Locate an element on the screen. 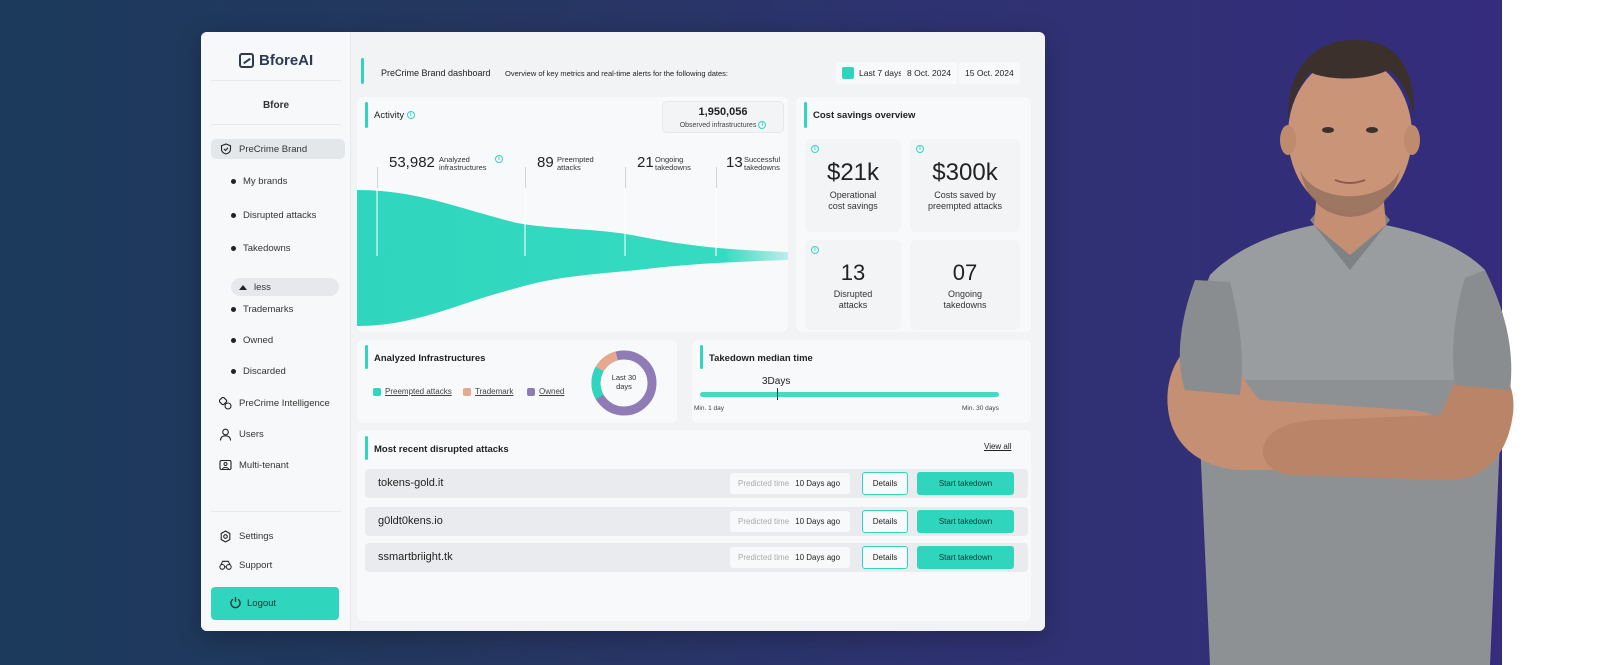  sidebar-subitem-label: Disrupted attacks is located at coordinates (280, 215).